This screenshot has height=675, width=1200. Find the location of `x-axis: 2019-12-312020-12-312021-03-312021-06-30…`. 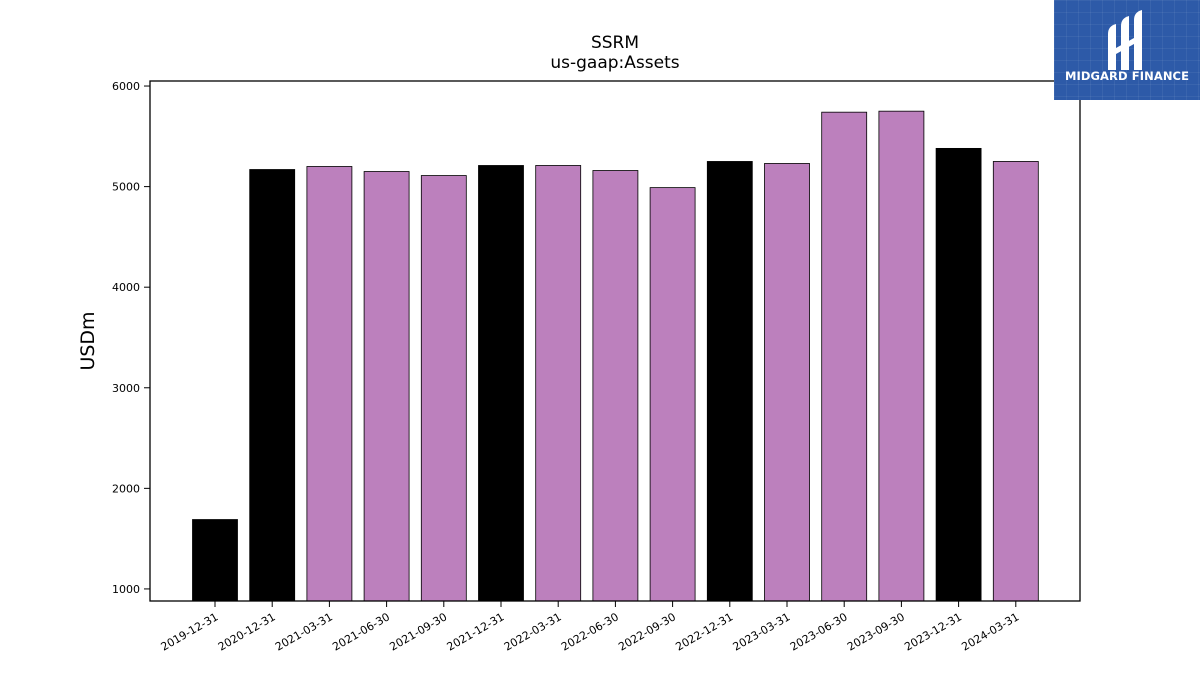

x-axis: 2019-12-312020-12-312021-03-312021-06-30… is located at coordinates (590, 627).